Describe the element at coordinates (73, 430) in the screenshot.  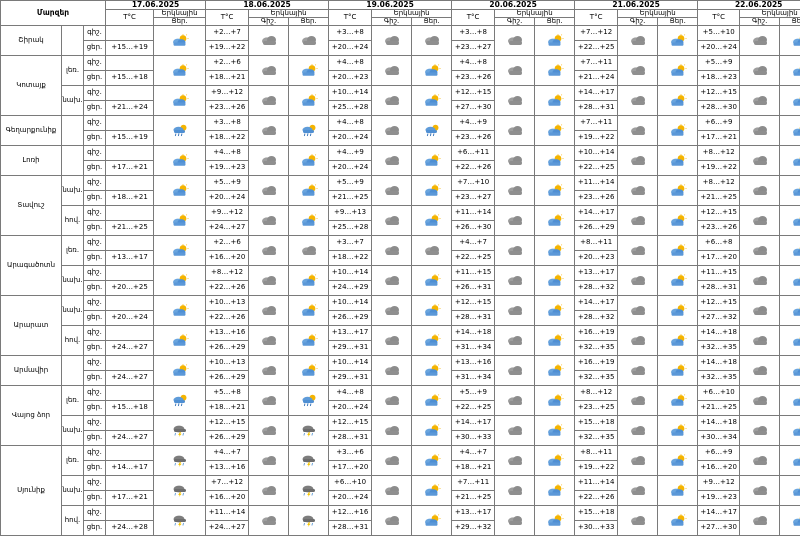
I see `sub-region-label: նախ.` at that location.